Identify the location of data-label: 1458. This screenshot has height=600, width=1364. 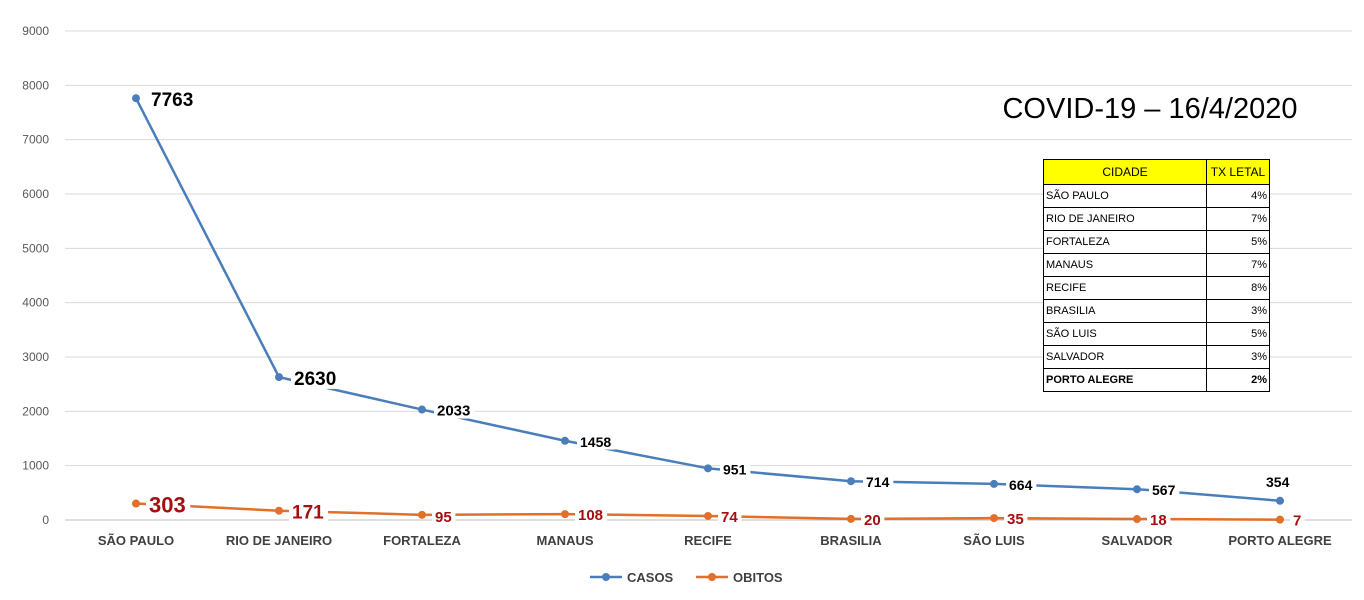
(595, 442).